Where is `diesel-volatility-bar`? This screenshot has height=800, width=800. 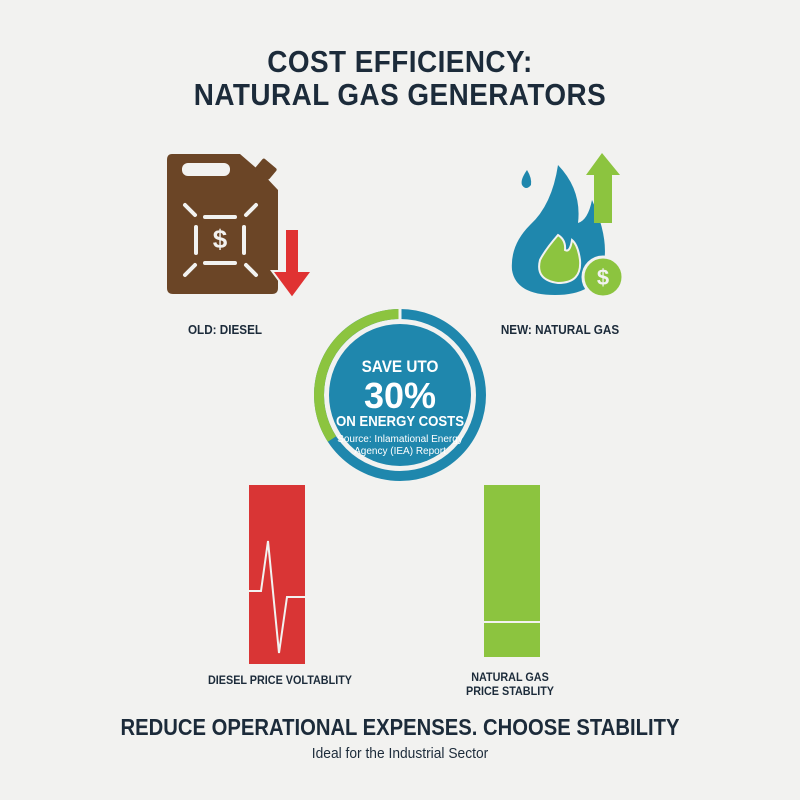
diesel-volatility-bar is located at coordinates (277, 574).